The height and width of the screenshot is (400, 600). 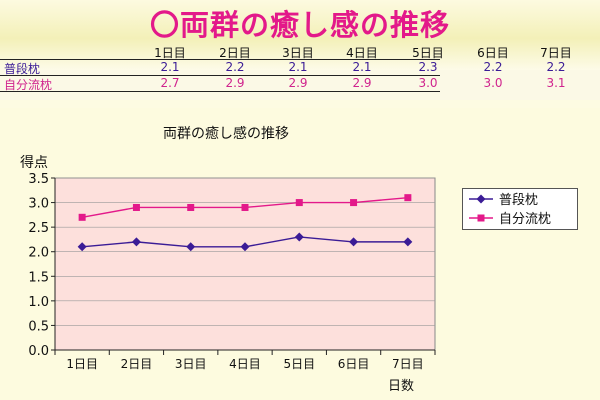 I want to click on x-tick-label: 7日目, so click(x=408, y=364).